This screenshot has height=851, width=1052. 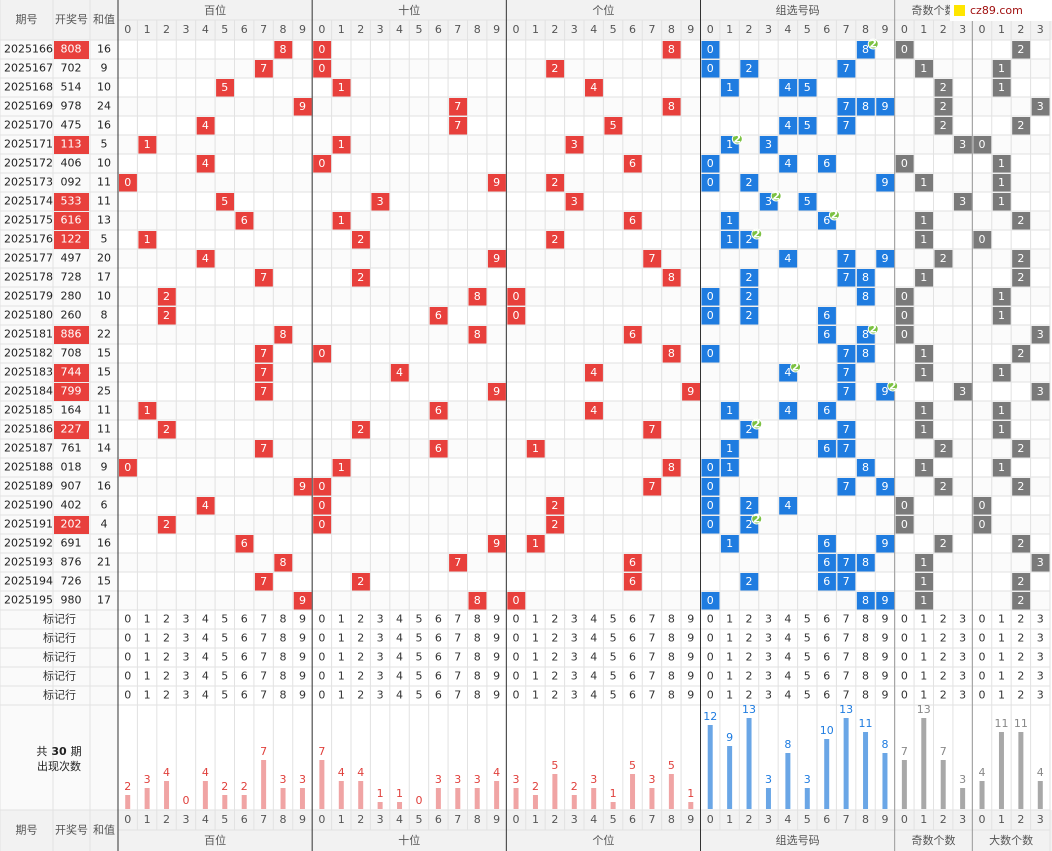 What do you see at coordinates (185, 800) in the screenshot?
I see `count-label: 0` at bounding box center [185, 800].